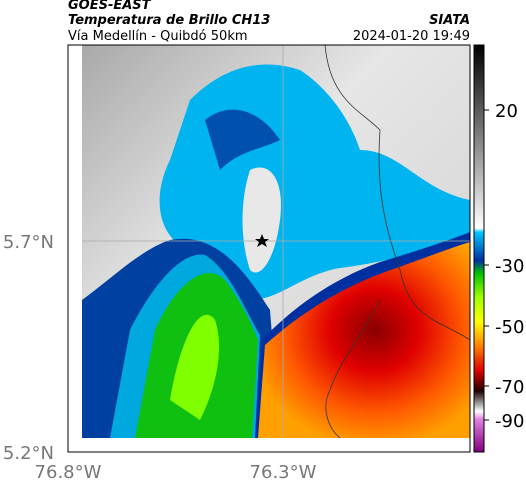 The image size is (526, 491). I want to click on colorbar-label: 20, so click(506, 111).